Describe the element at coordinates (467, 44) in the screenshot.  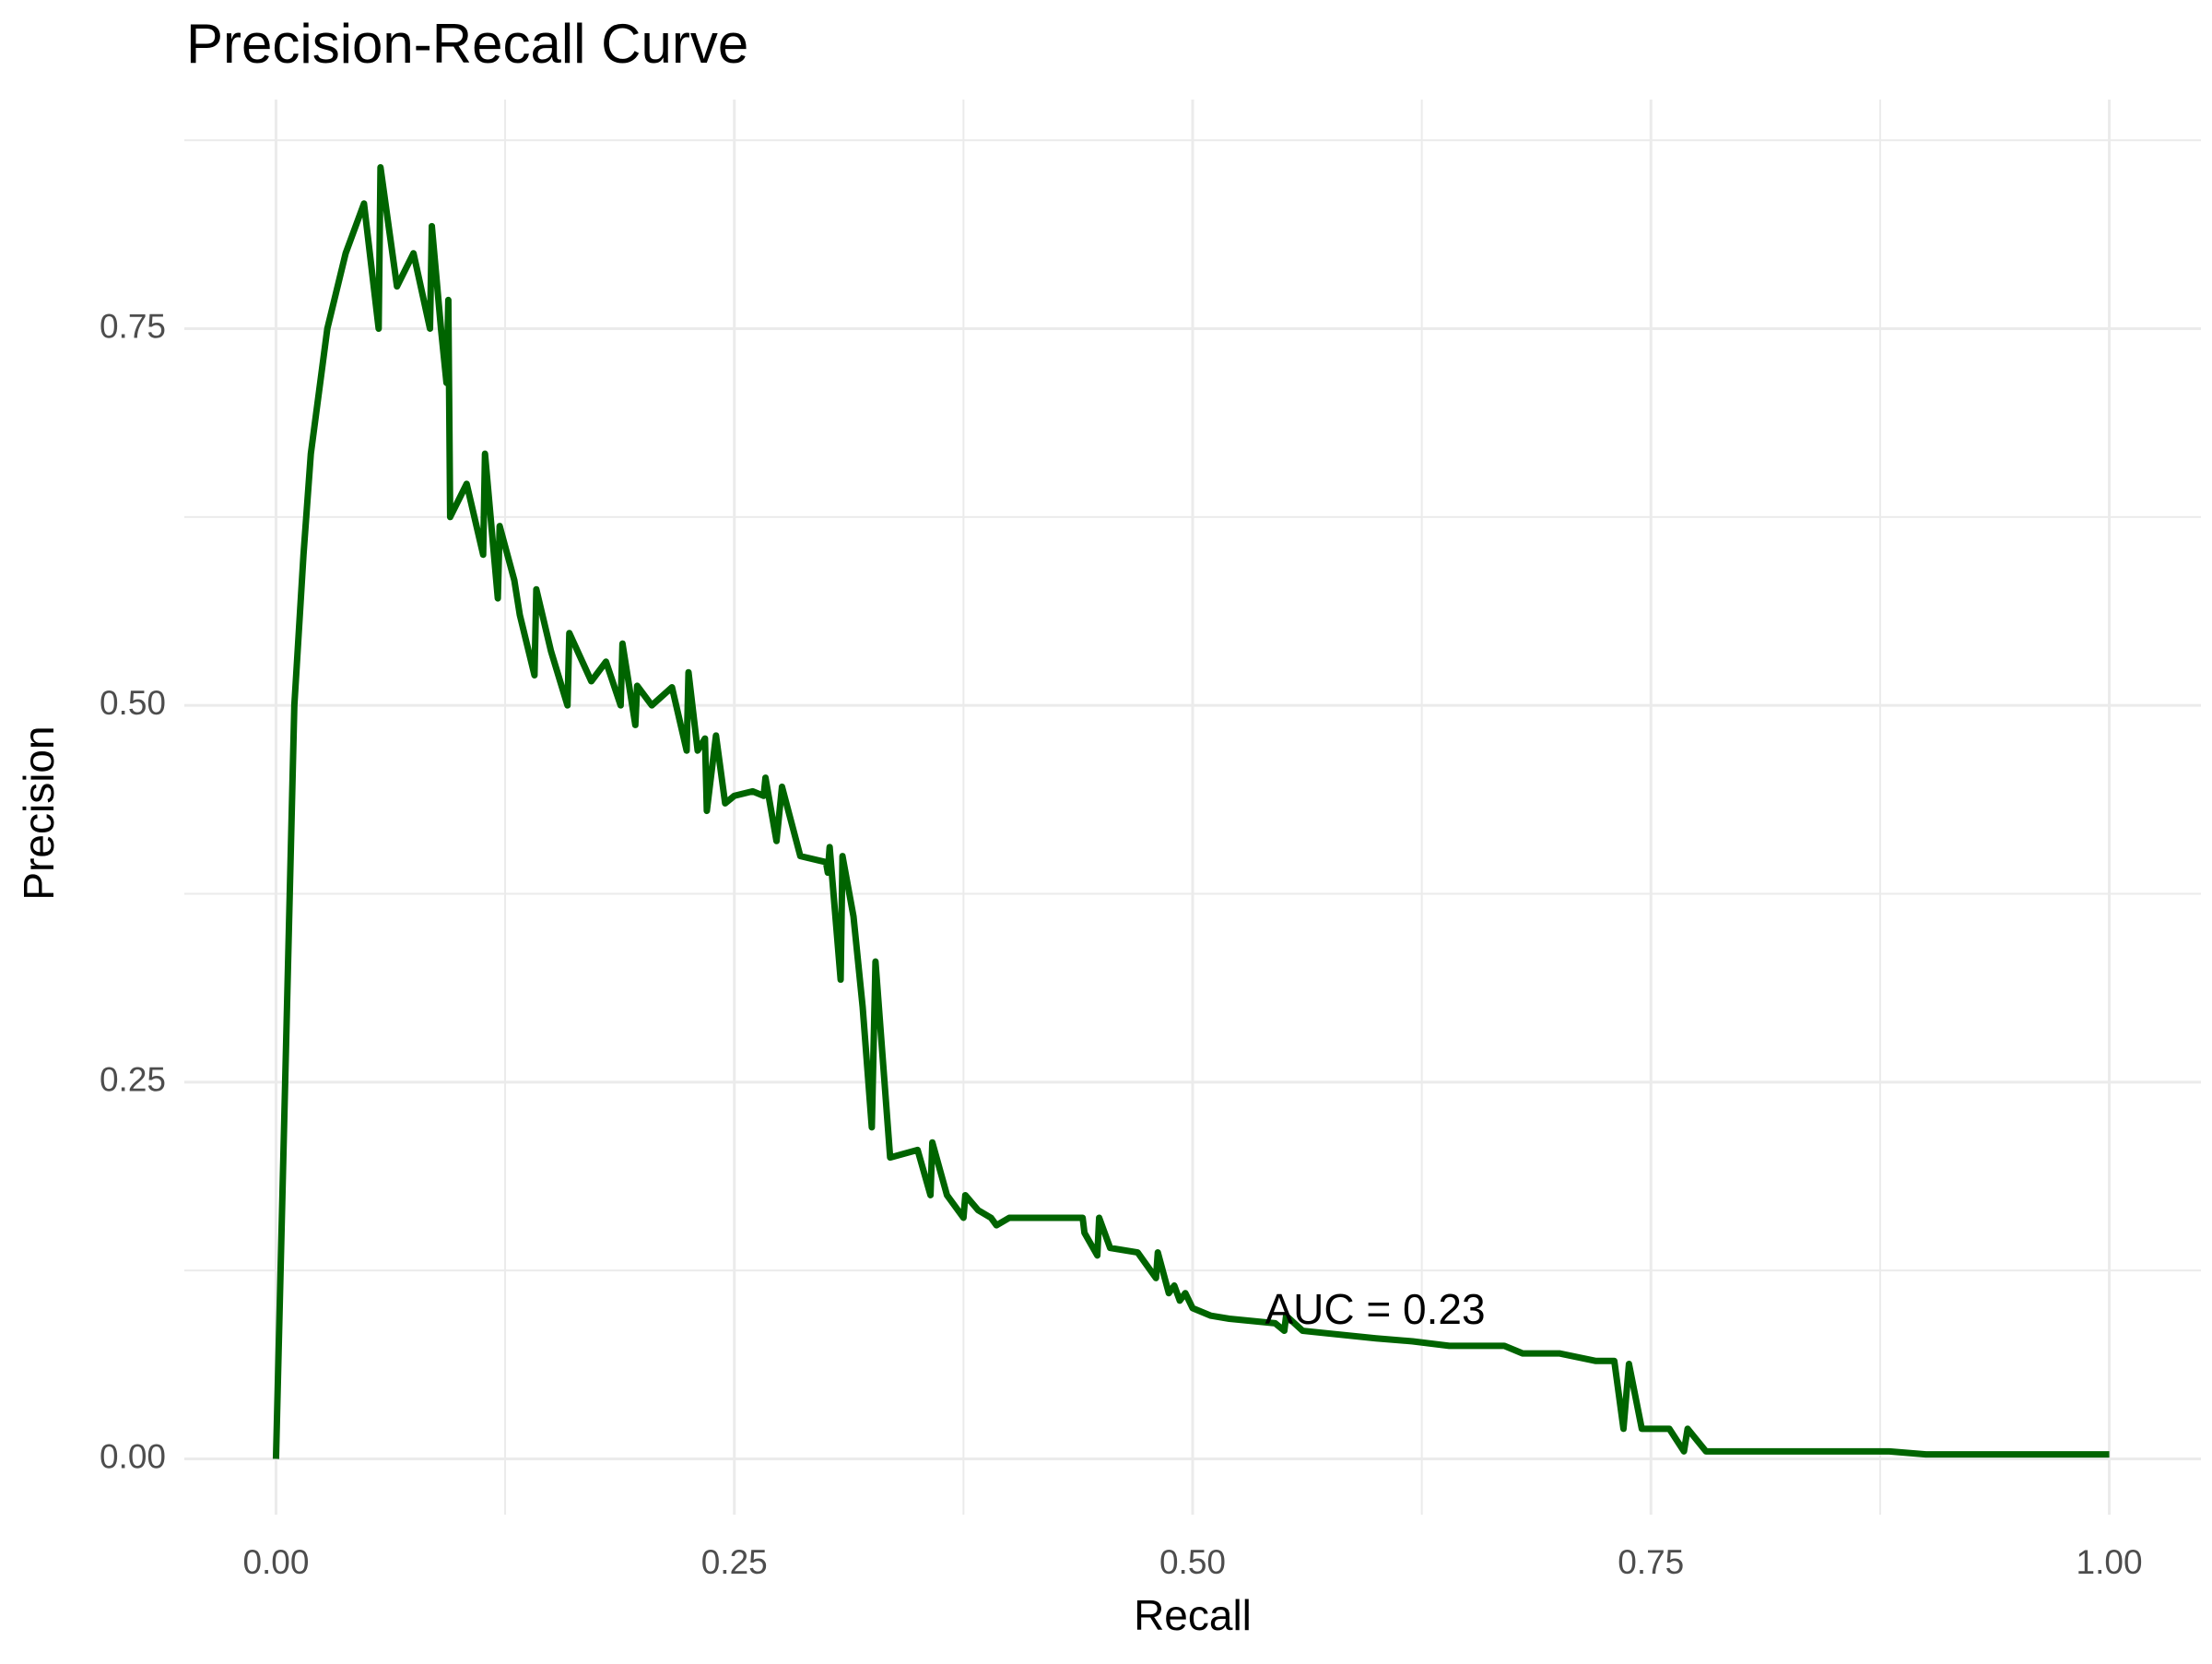
I see `chart-title: Precision-Recall Curve` at that location.